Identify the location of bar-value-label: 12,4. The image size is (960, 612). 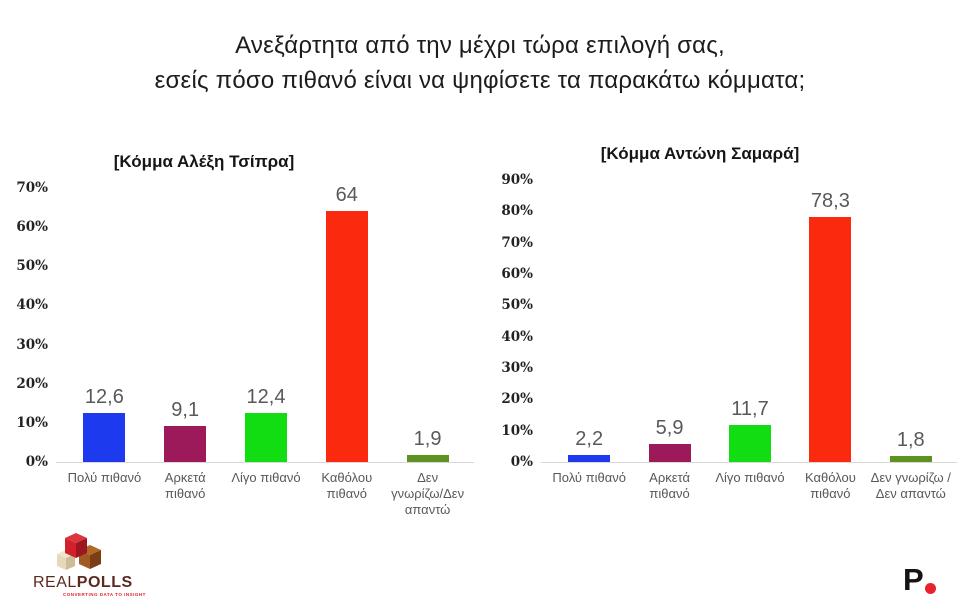
(266, 397).